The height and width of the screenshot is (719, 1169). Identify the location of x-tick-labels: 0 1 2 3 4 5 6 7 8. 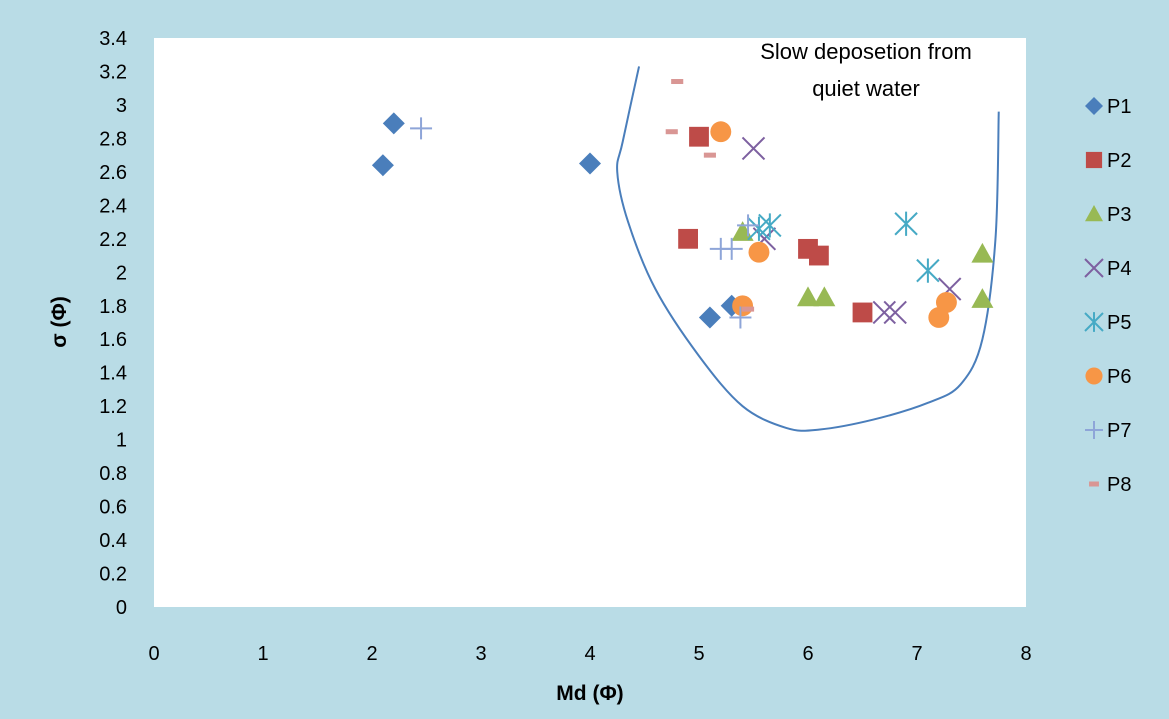
(589, 654).